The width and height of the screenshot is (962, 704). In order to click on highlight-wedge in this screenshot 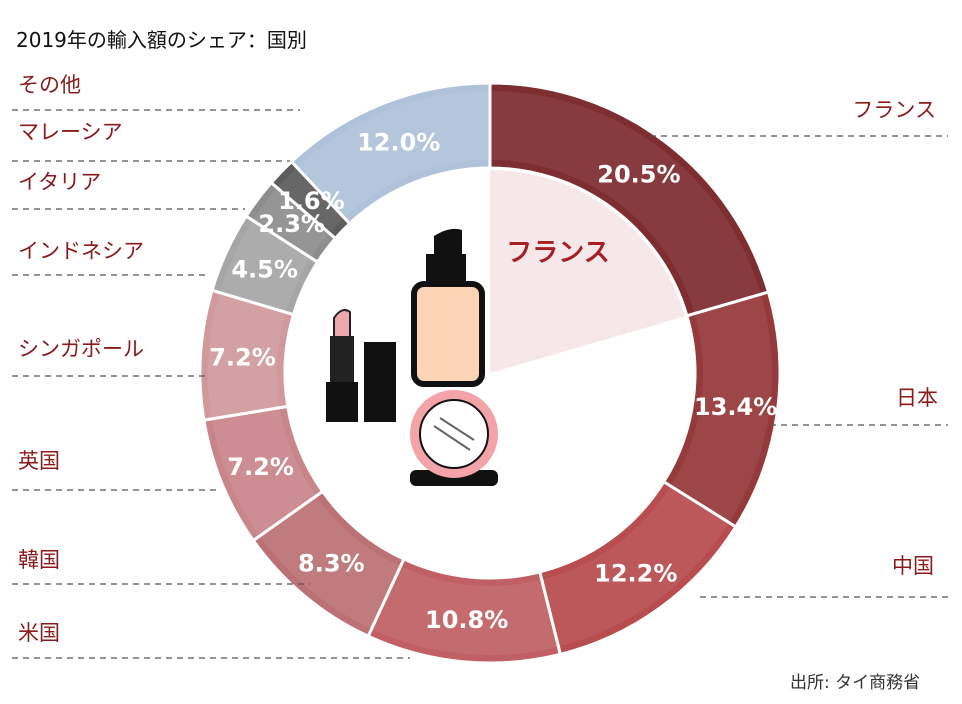, I will do `click(587, 271)`.